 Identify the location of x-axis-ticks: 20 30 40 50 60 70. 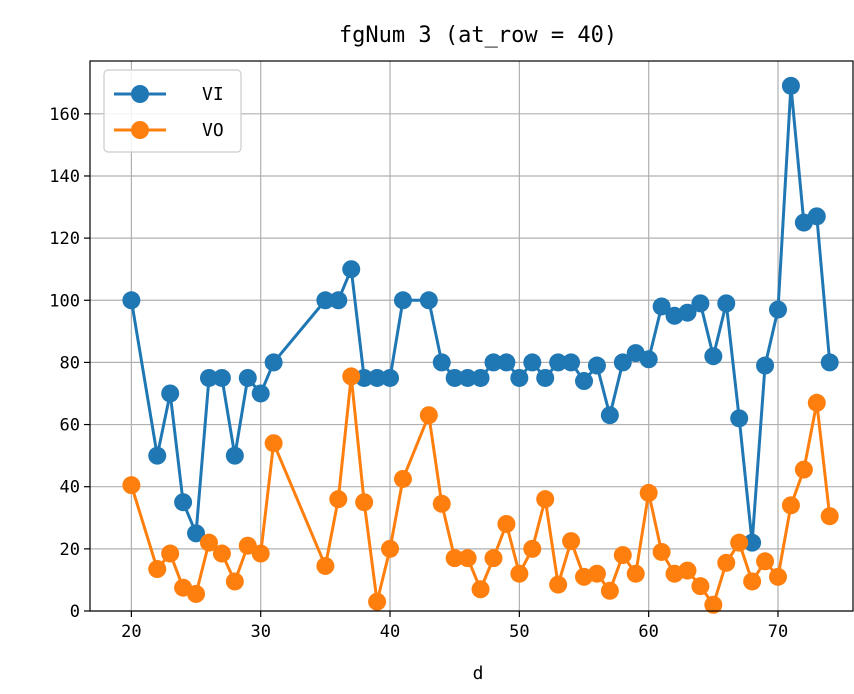
(454, 626).